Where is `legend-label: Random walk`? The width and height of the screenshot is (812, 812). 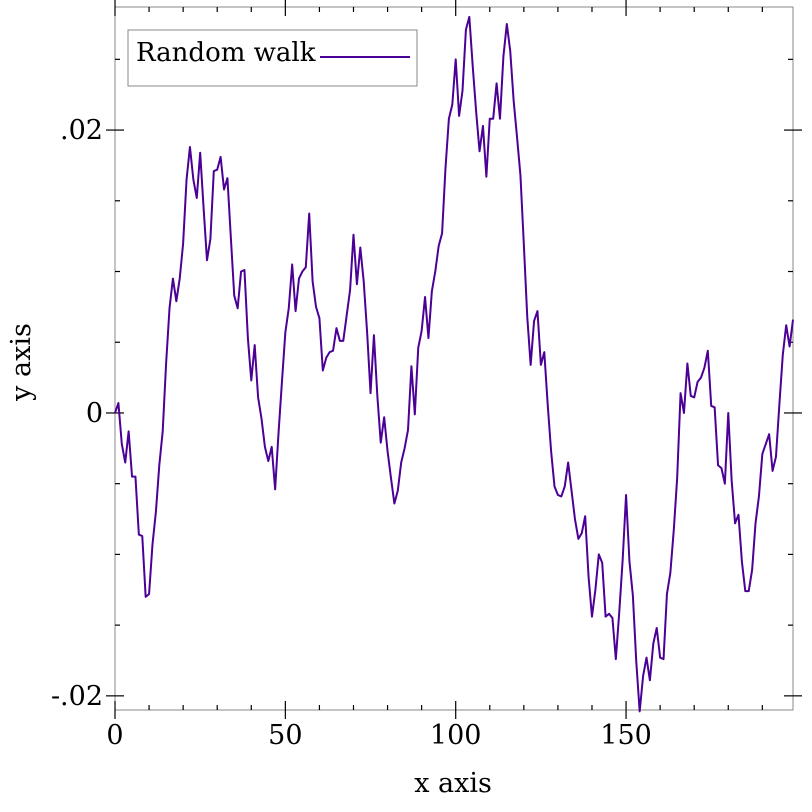 legend-label: Random walk is located at coordinates (226, 53).